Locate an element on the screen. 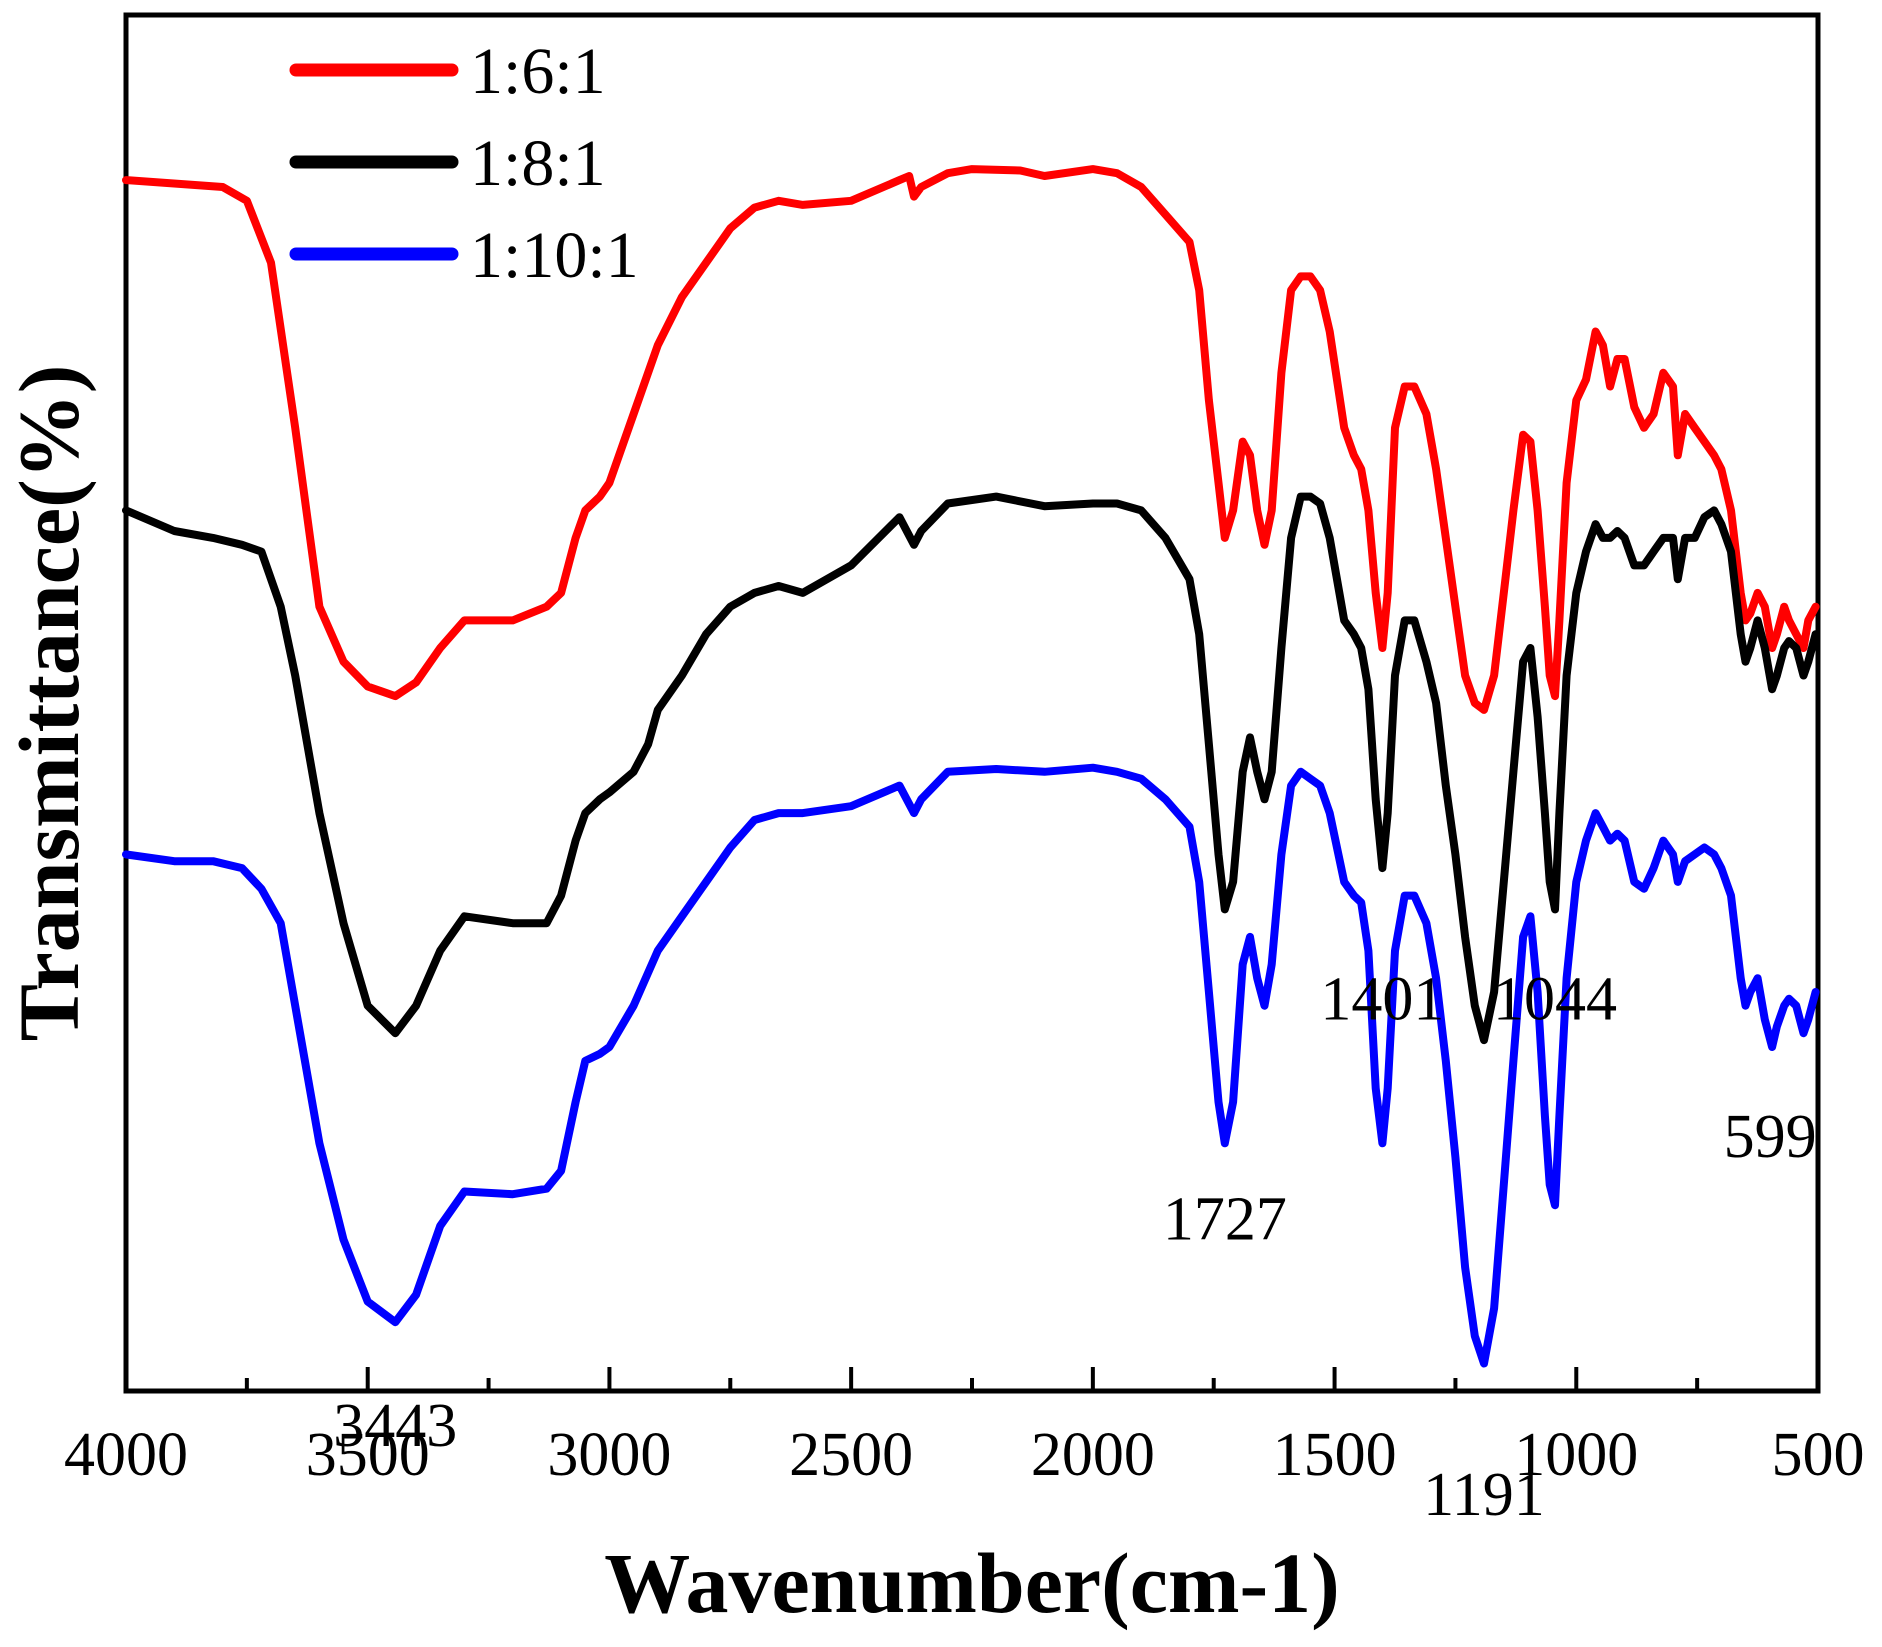 This screenshot has width=1882, height=1647. x-tick-label: 2000 is located at coordinates (1093, 1455).